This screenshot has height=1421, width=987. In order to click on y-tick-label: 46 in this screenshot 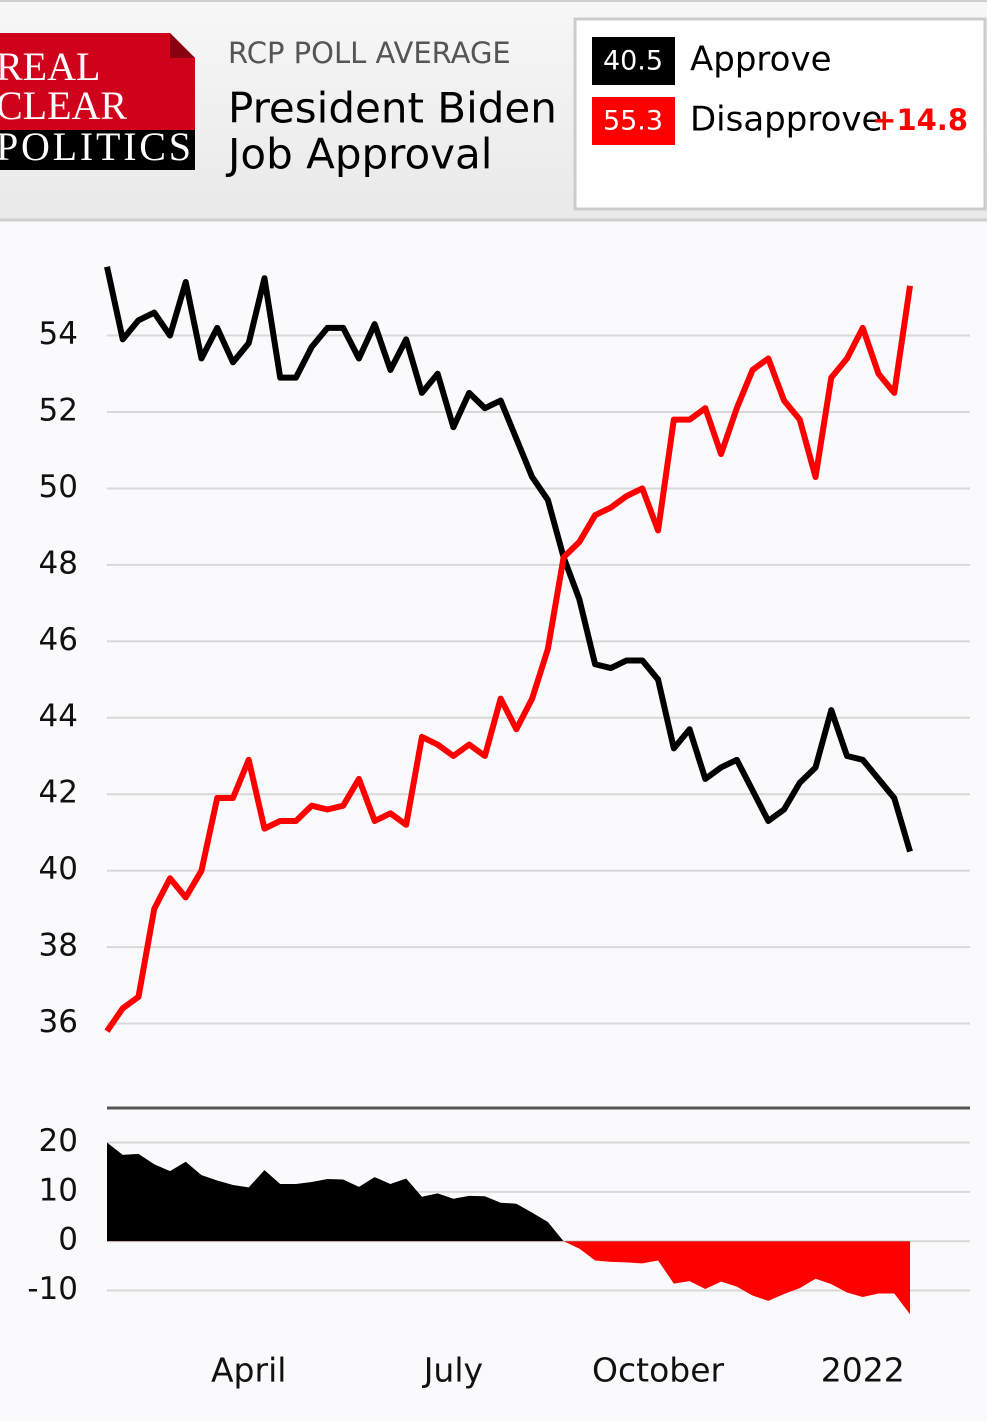, I will do `click(58, 640)`.